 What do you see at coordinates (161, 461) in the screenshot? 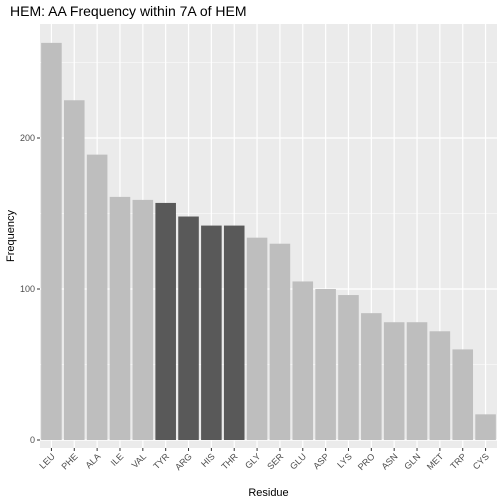
I see `x-tick-label-tyr: TYR` at bounding box center [161, 461].